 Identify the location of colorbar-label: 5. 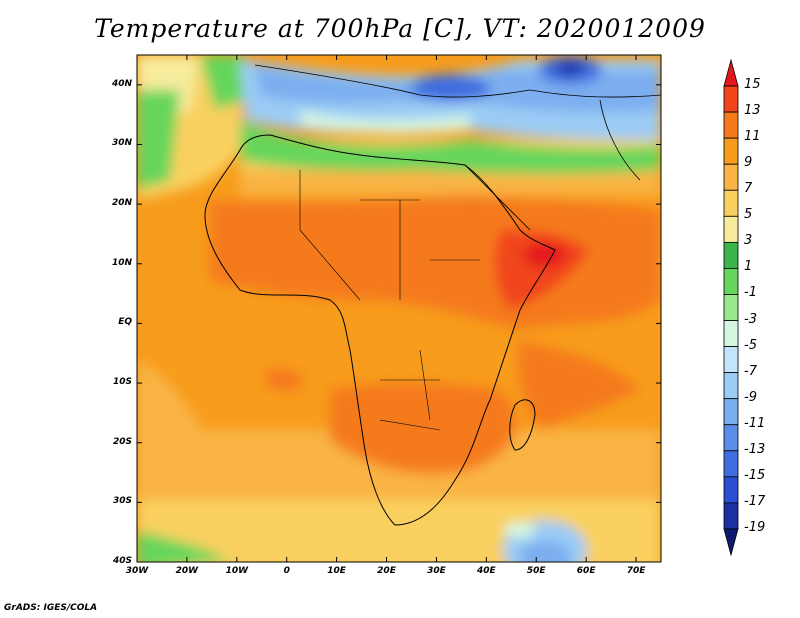
(748, 215).